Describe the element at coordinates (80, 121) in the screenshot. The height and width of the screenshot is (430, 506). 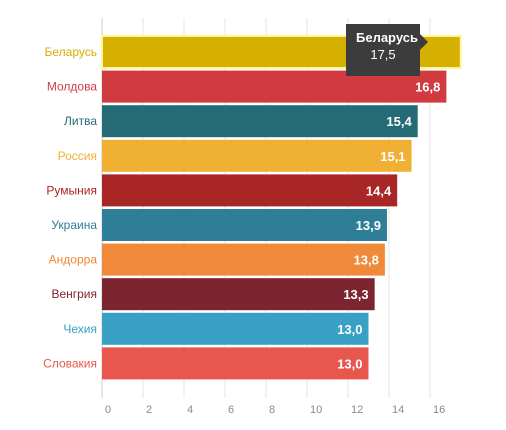
I see `category-label: Литва` at that location.